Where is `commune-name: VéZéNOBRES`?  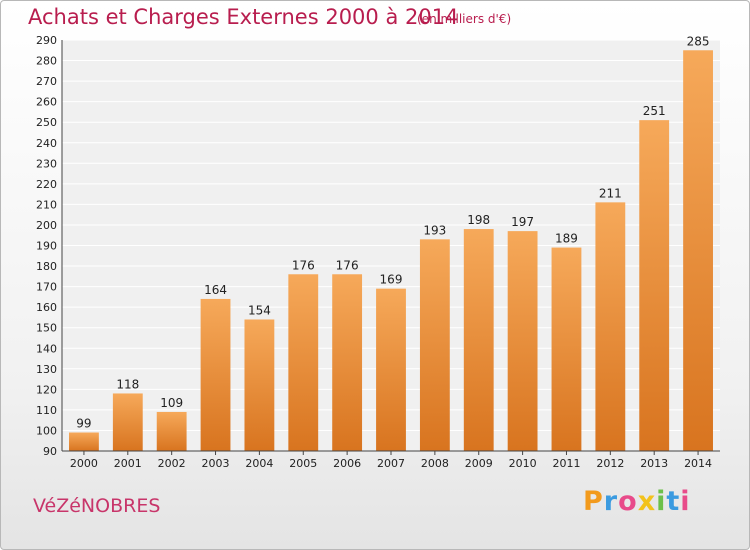
commune-name: VéZéNOBRES is located at coordinates (97, 506).